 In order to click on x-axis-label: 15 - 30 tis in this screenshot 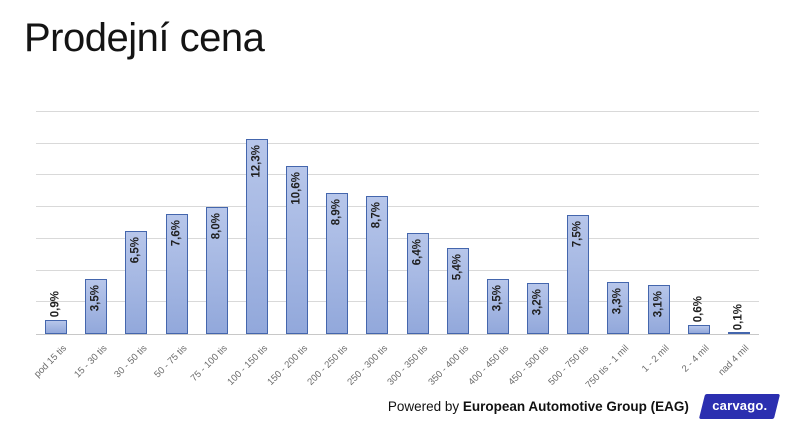, I will do `click(90, 362)`.